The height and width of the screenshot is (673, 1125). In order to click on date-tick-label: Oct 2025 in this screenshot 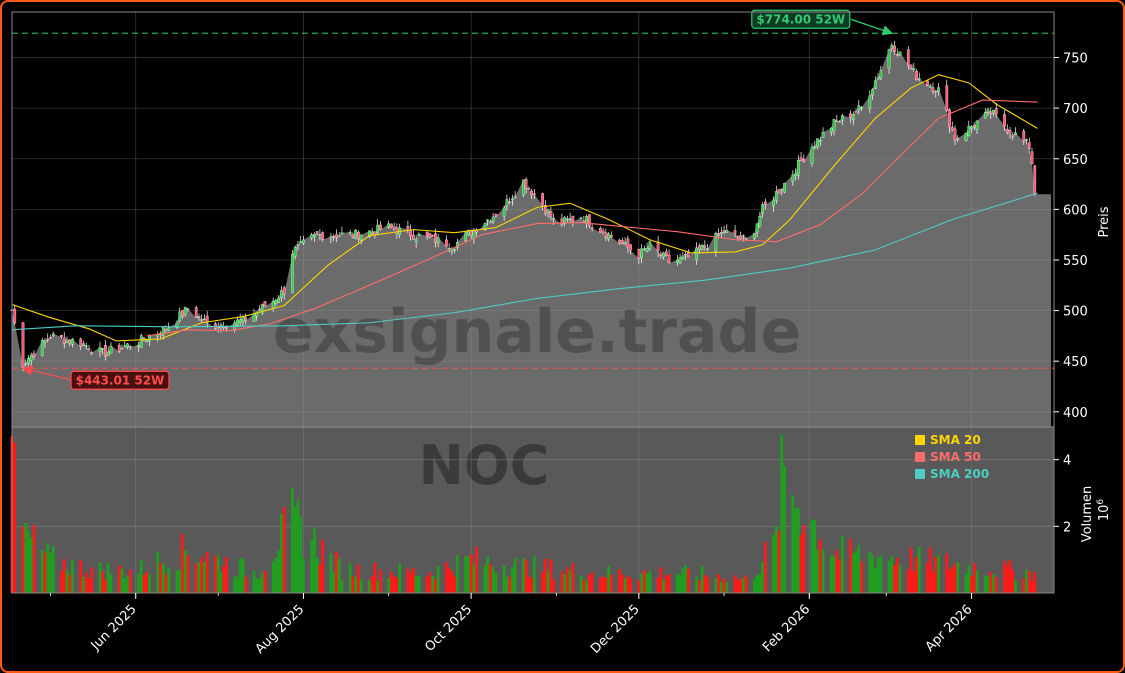, I will do `click(448, 628)`.